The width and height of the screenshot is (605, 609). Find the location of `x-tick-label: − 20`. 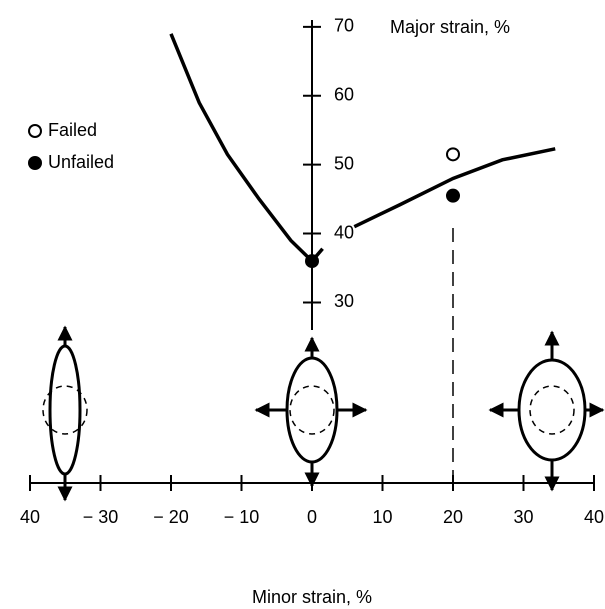

x-tick-label: − 20 is located at coordinates (171, 517).